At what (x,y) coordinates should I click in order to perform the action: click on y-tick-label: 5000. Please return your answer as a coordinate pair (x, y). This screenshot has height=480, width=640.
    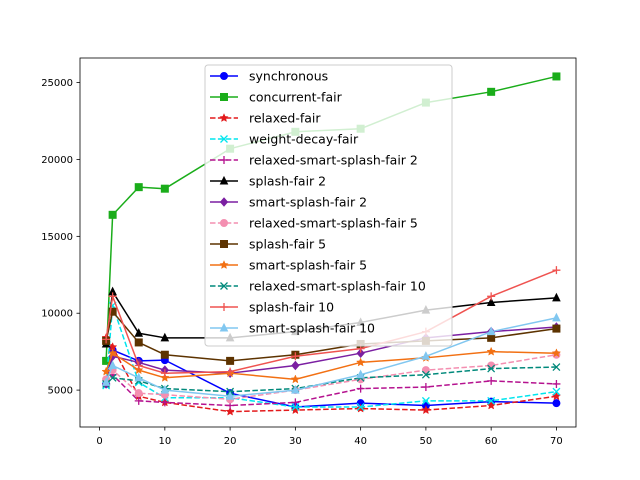
    Looking at the image, I should click on (60, 391).